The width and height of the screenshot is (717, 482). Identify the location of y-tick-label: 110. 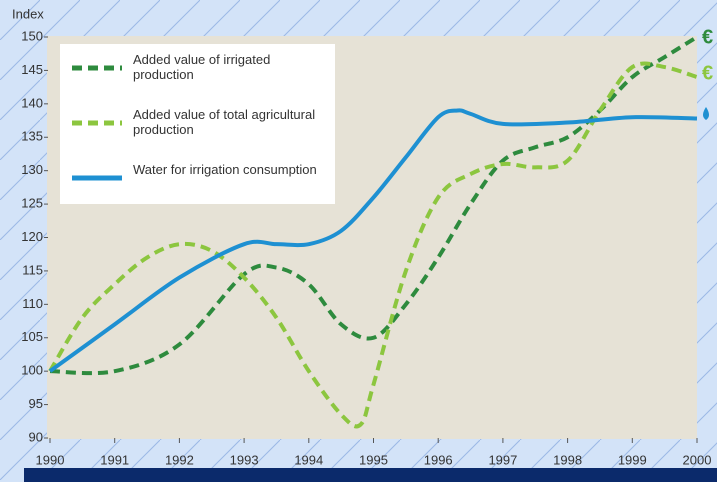
(32, 303).